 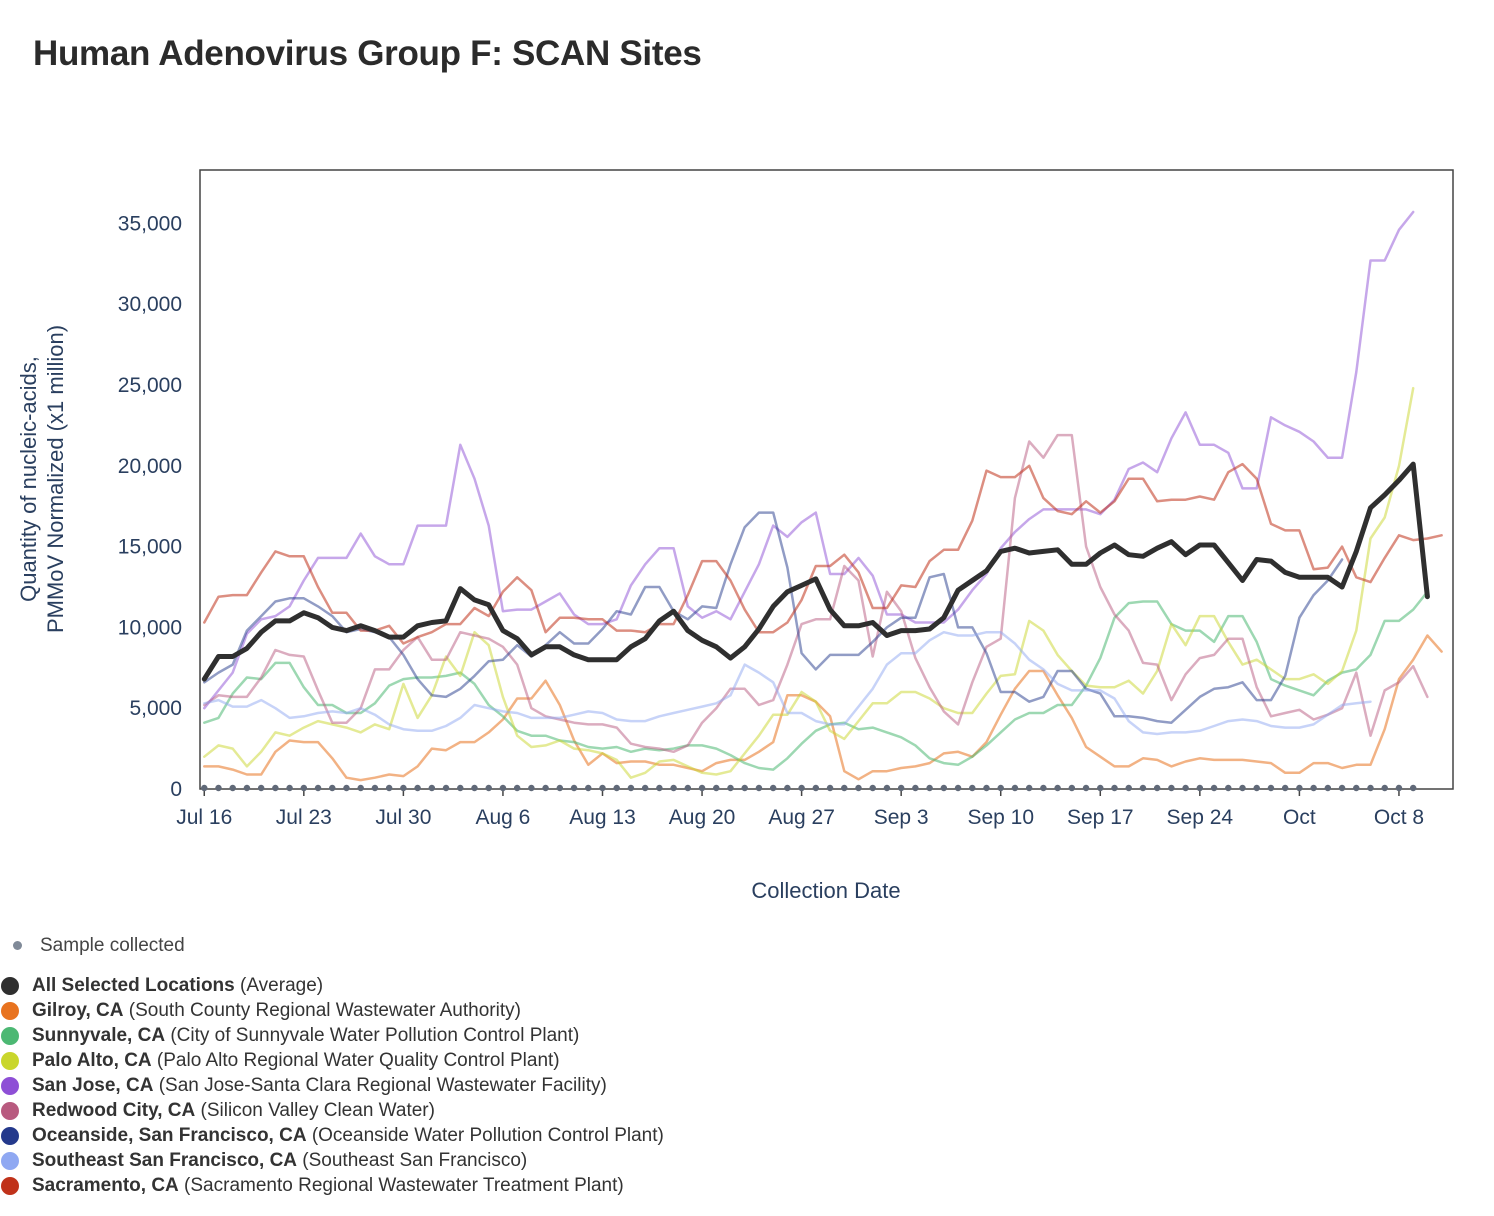 I want to click on series-line-oceanside-san-francisco-ca, so click(x=773, y=617).